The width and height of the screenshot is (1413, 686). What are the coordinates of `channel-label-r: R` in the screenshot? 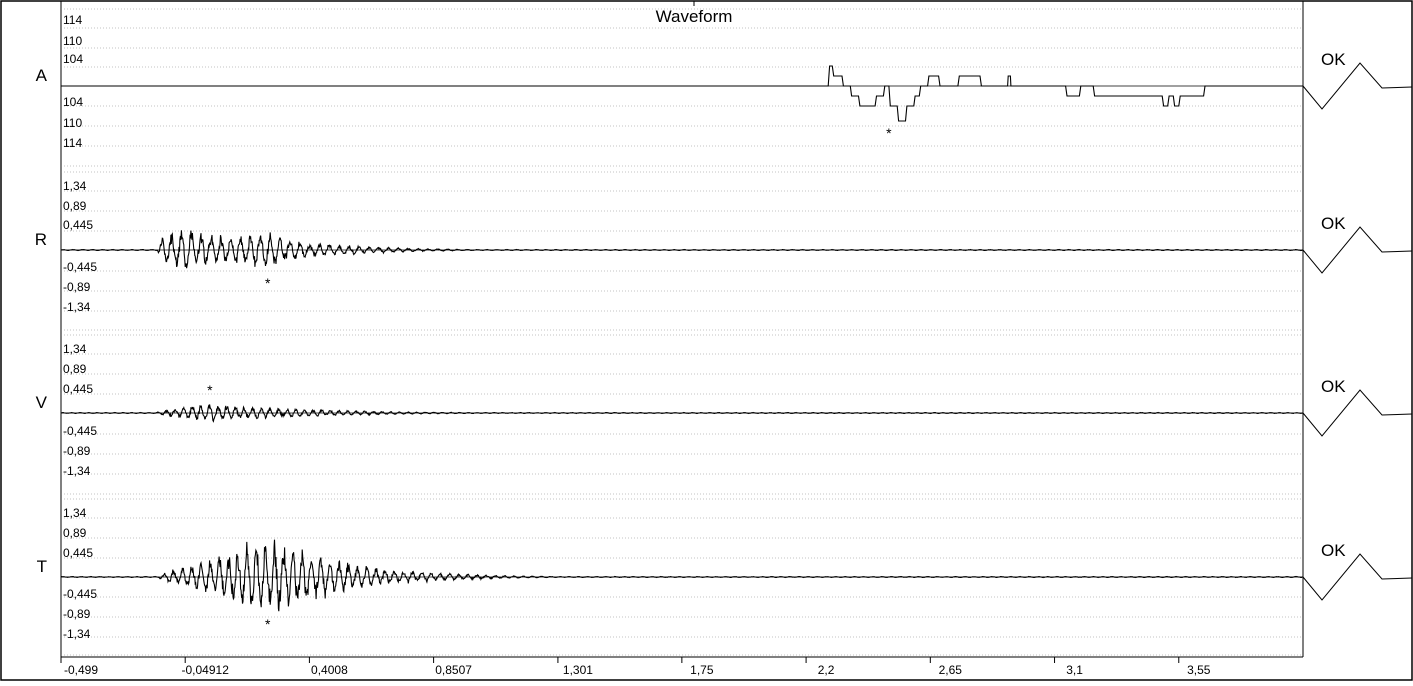 It's located at (41, 239).